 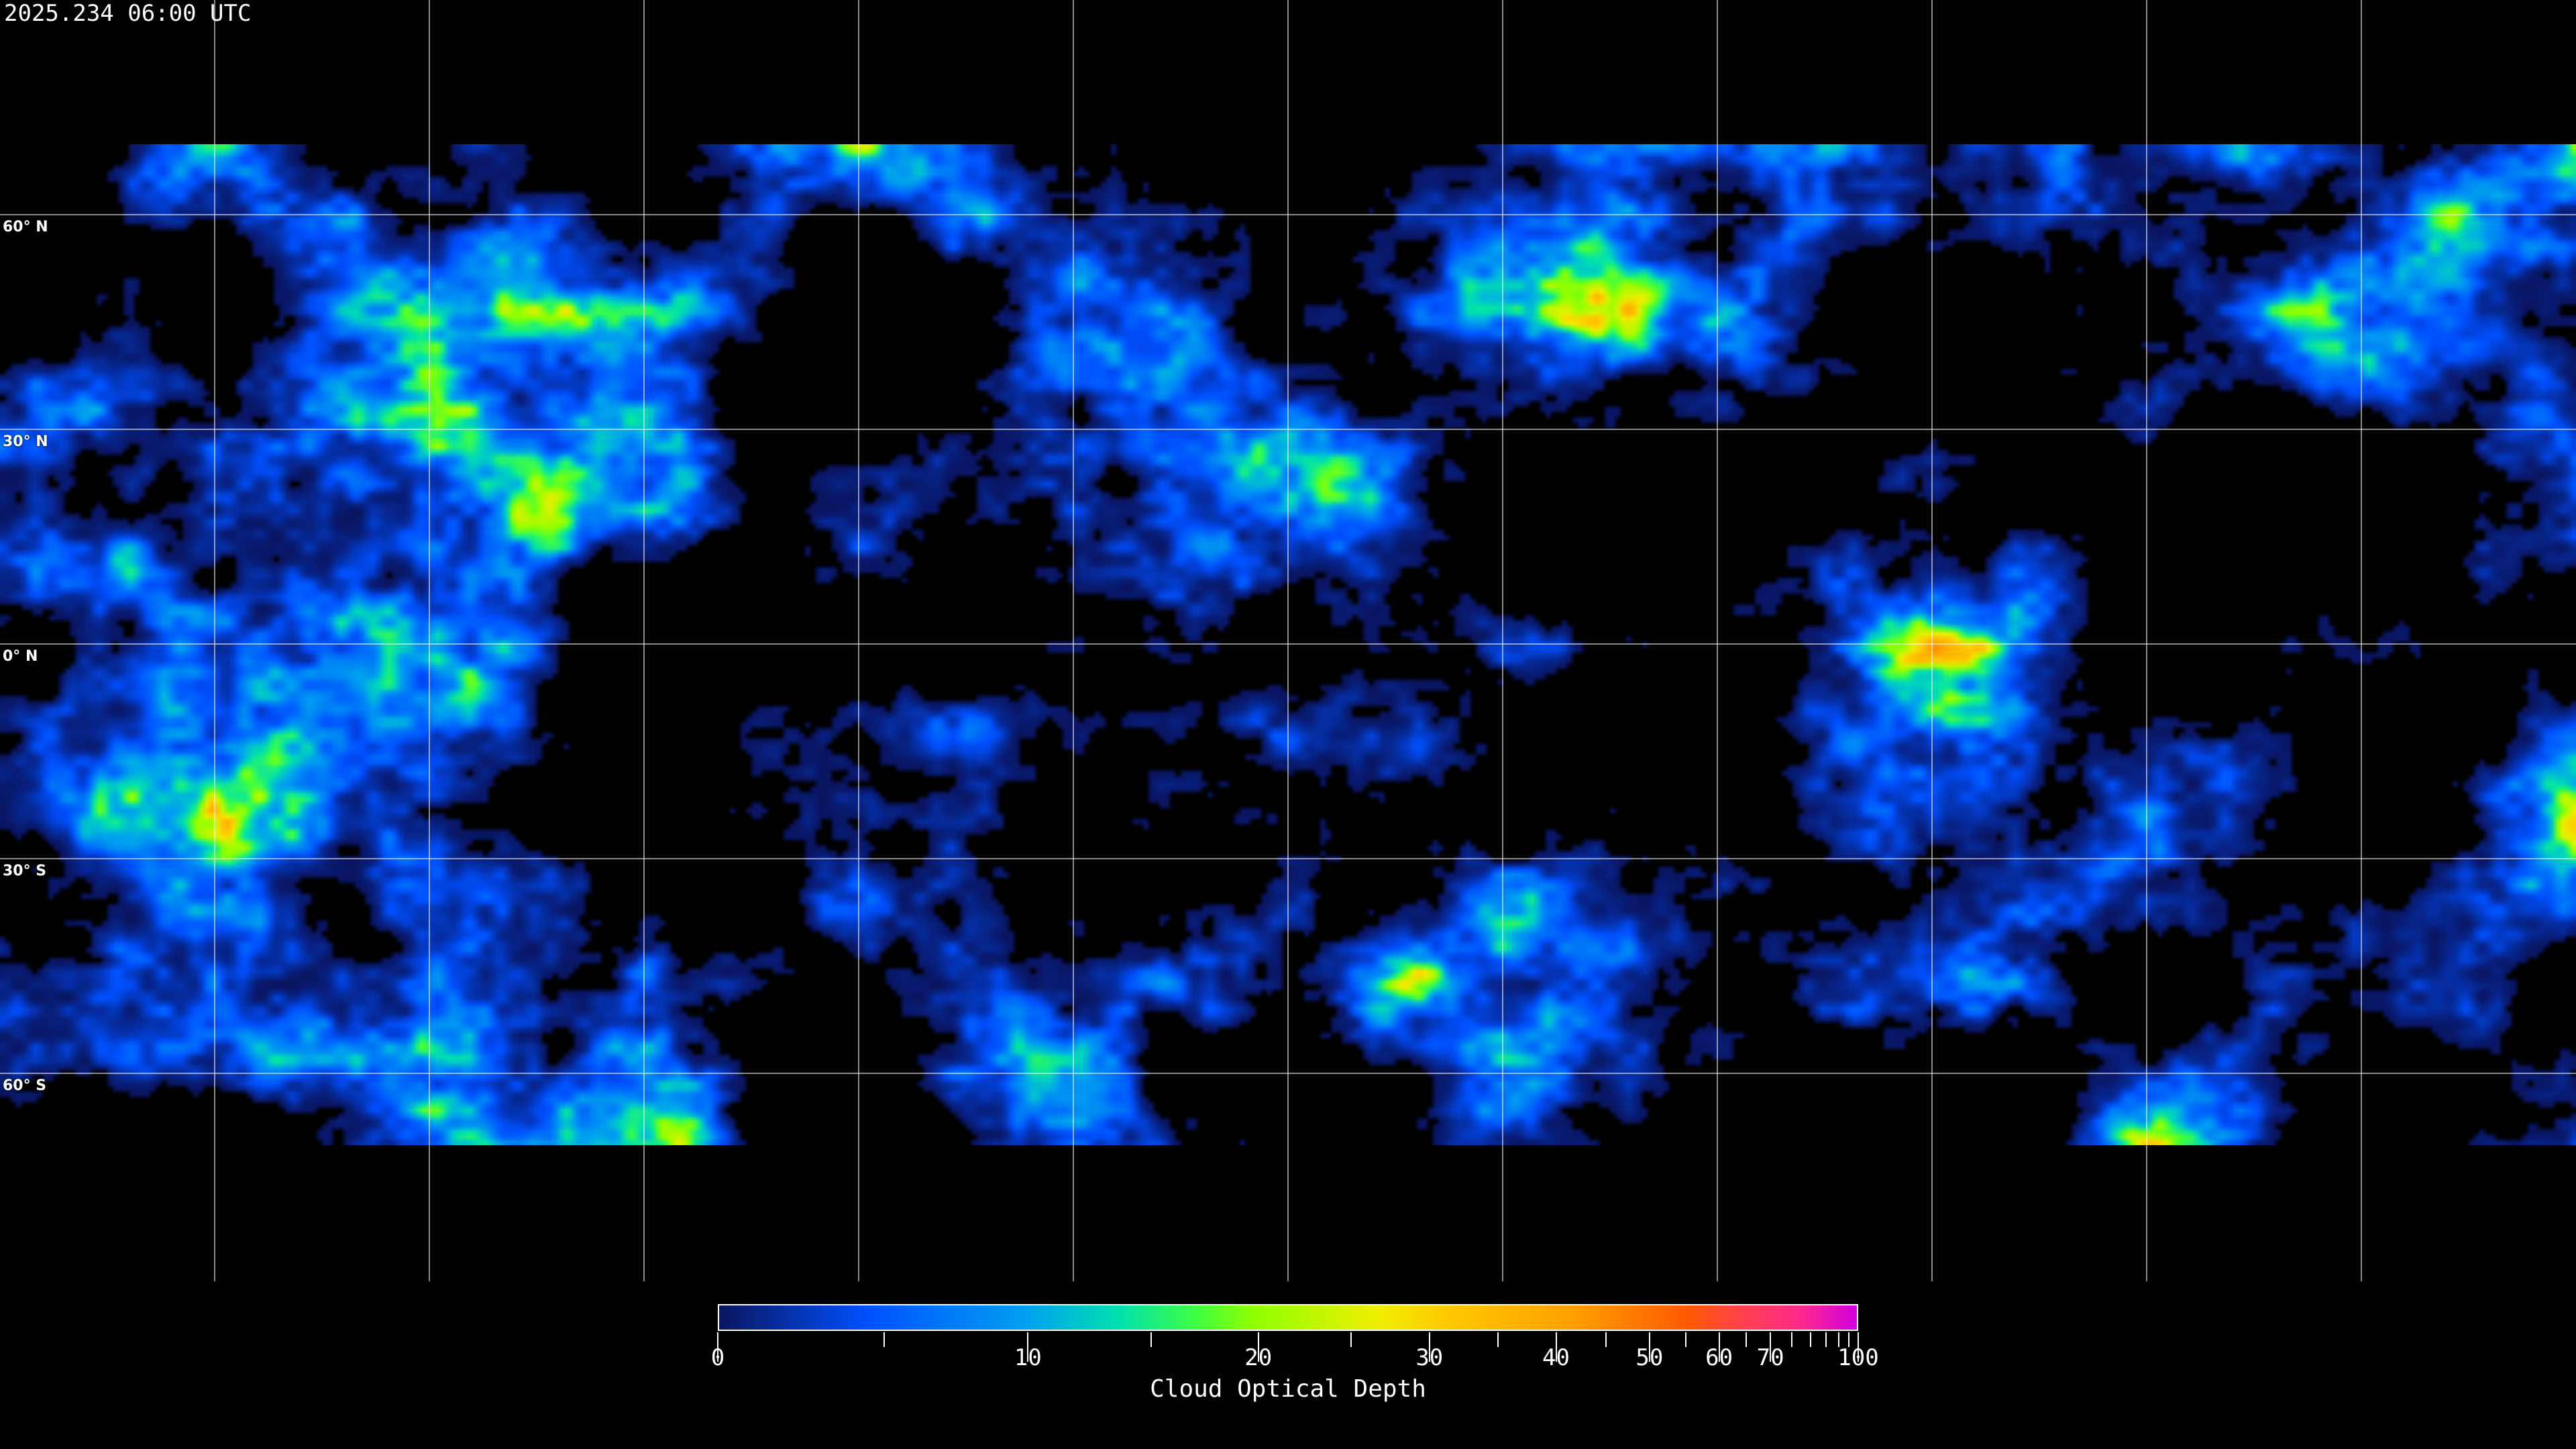 I want to click on colorbar-tick-label: 0, so click(x=717, y=1357).